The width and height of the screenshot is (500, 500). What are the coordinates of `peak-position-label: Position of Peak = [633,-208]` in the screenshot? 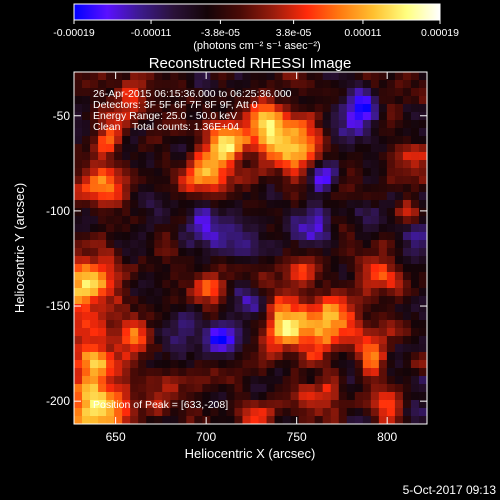 It's located at (160, 405).